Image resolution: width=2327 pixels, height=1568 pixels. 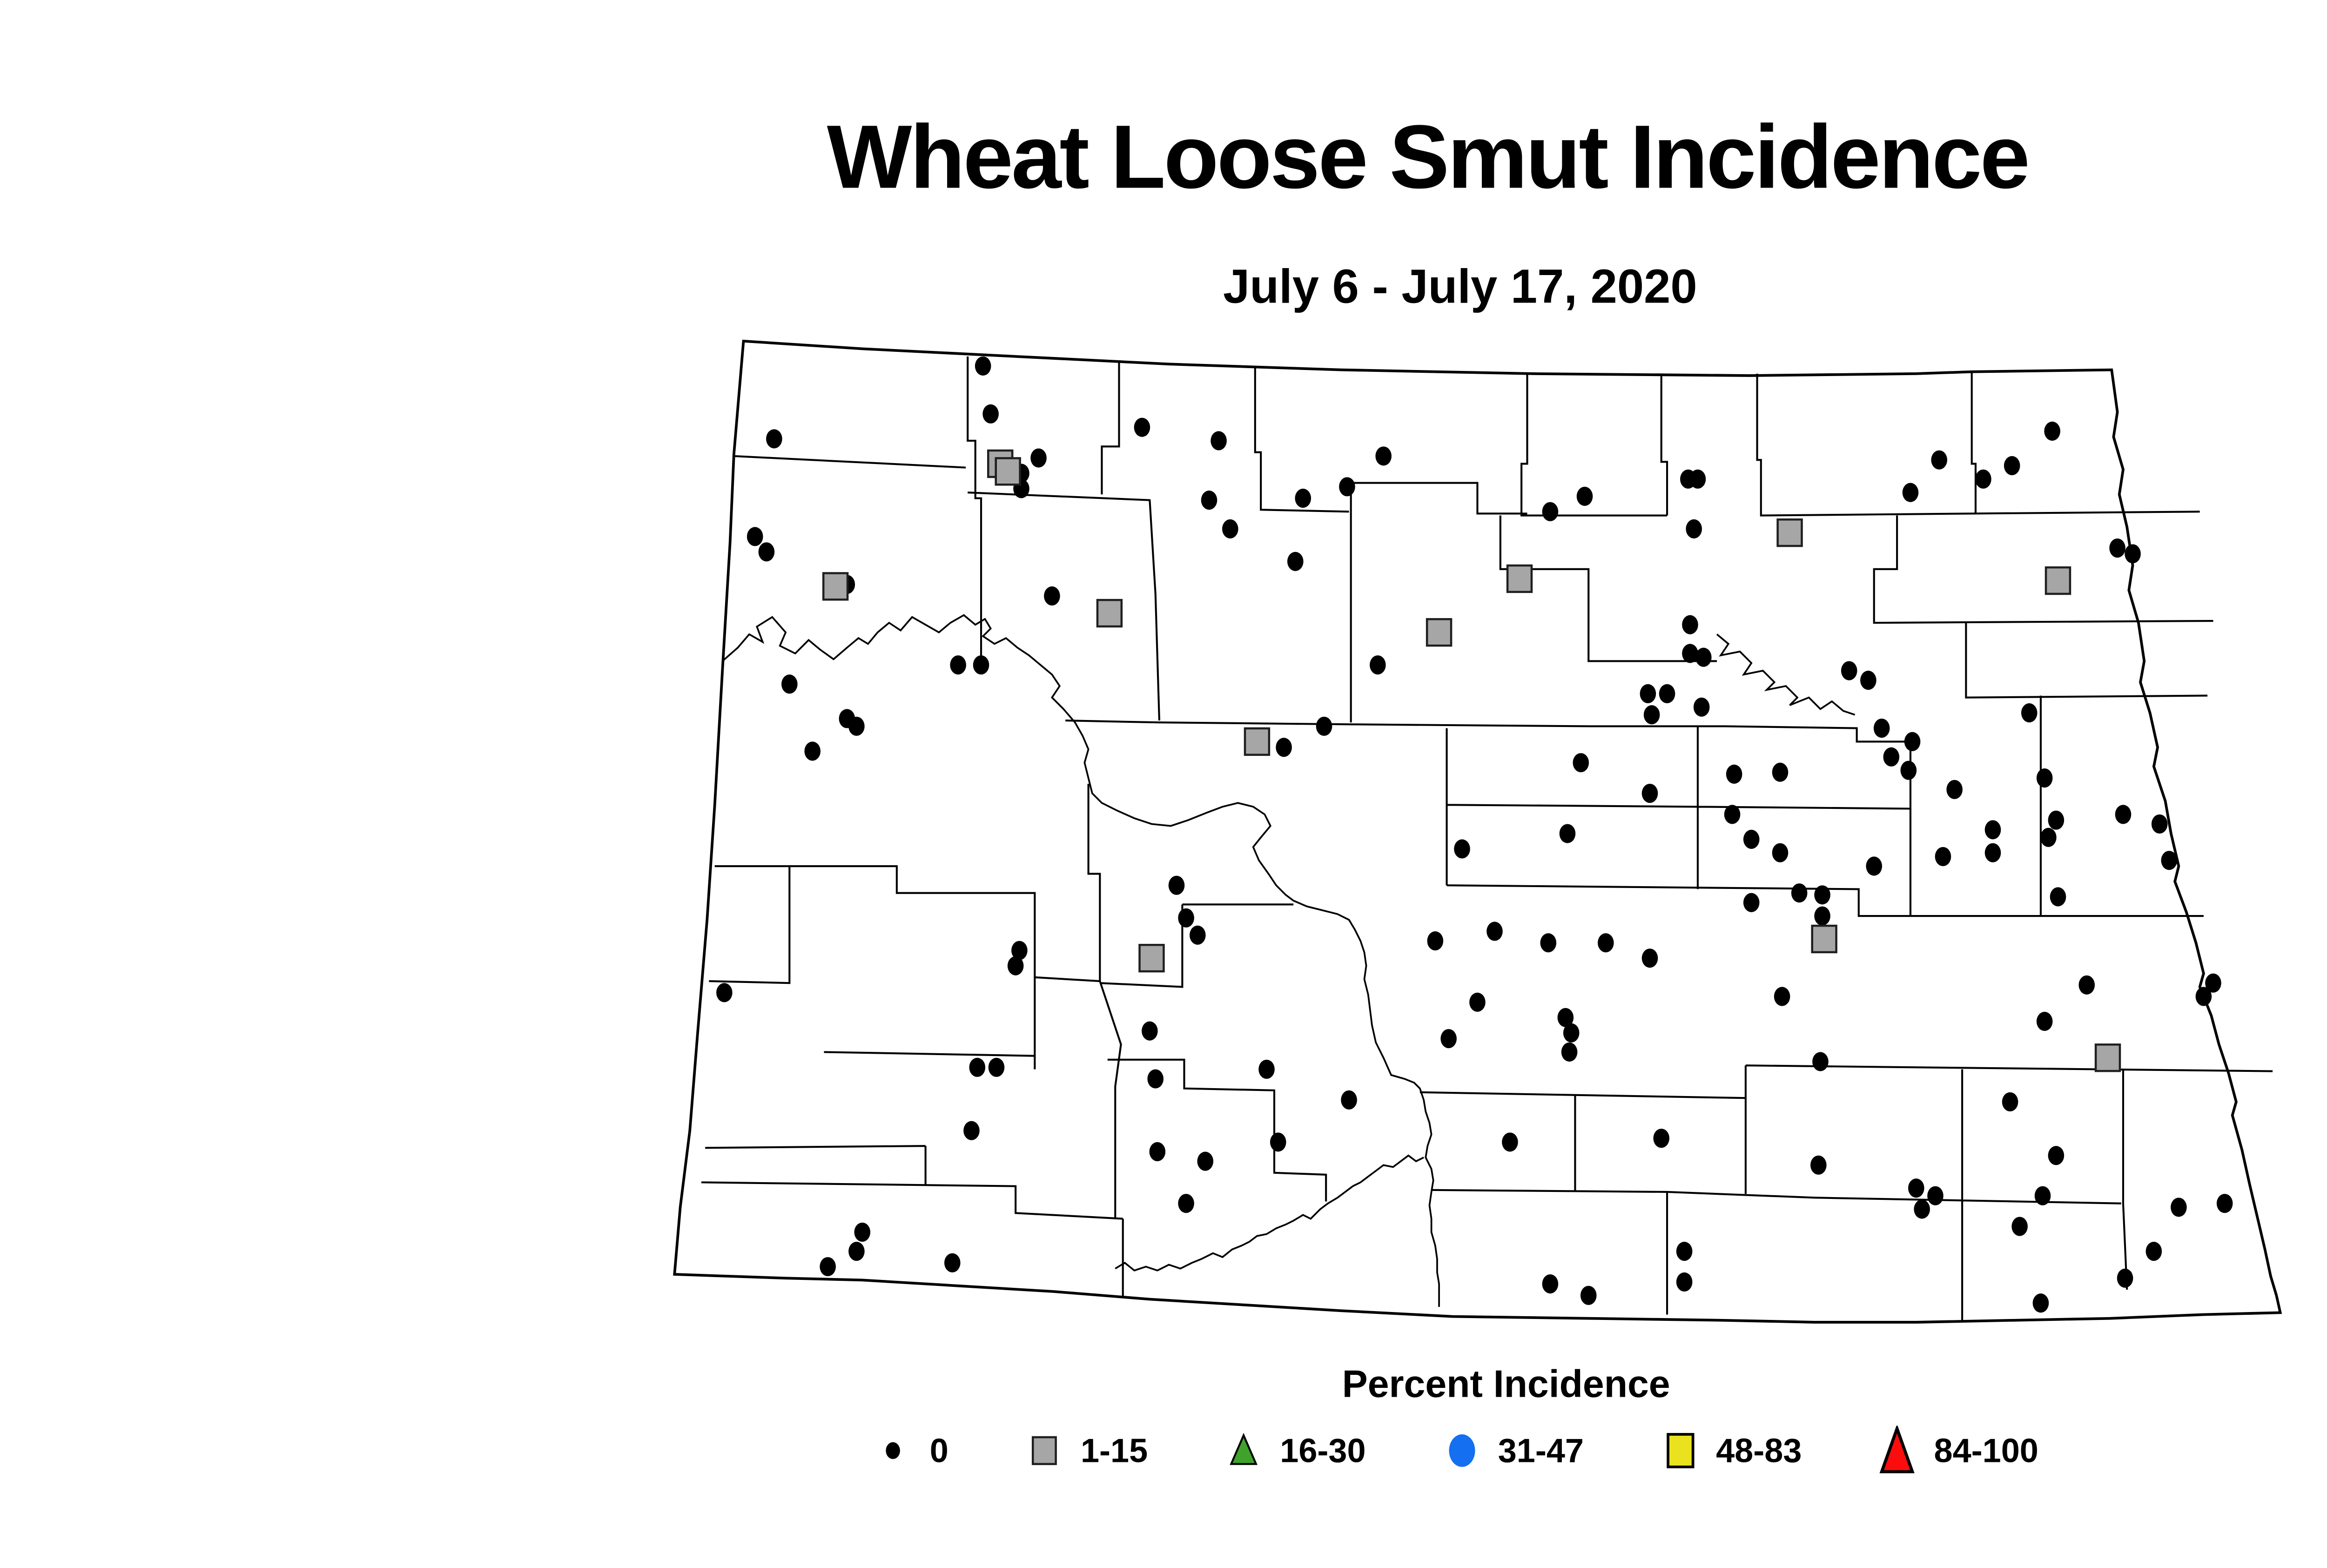 What do you see at coordinates (938, 1449) in the screenshot?
I see `legend-item-label: 0` at bounding box center [938, 1449].